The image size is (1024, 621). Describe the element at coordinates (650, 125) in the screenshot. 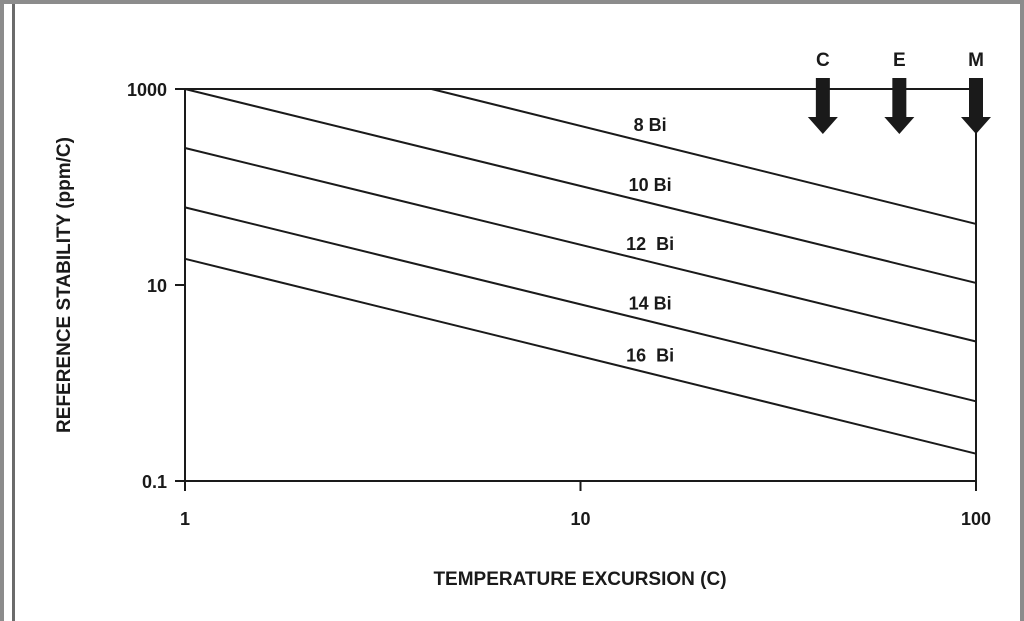

I see `series-label: 8 Bi` at that location.